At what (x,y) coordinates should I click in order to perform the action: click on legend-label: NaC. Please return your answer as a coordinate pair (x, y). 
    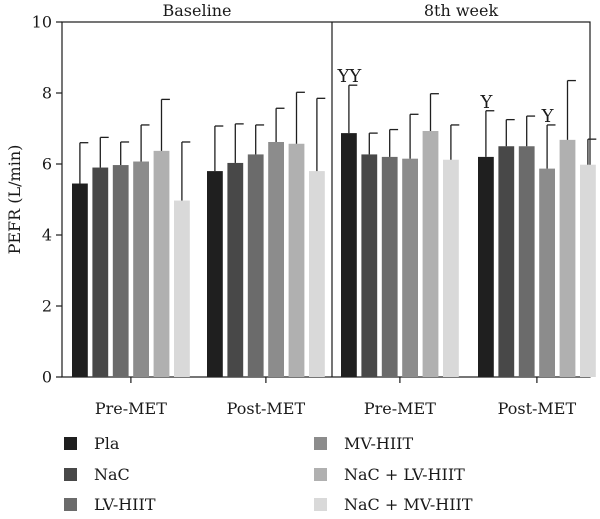
    Looking at the image, I should click on (112, 474).